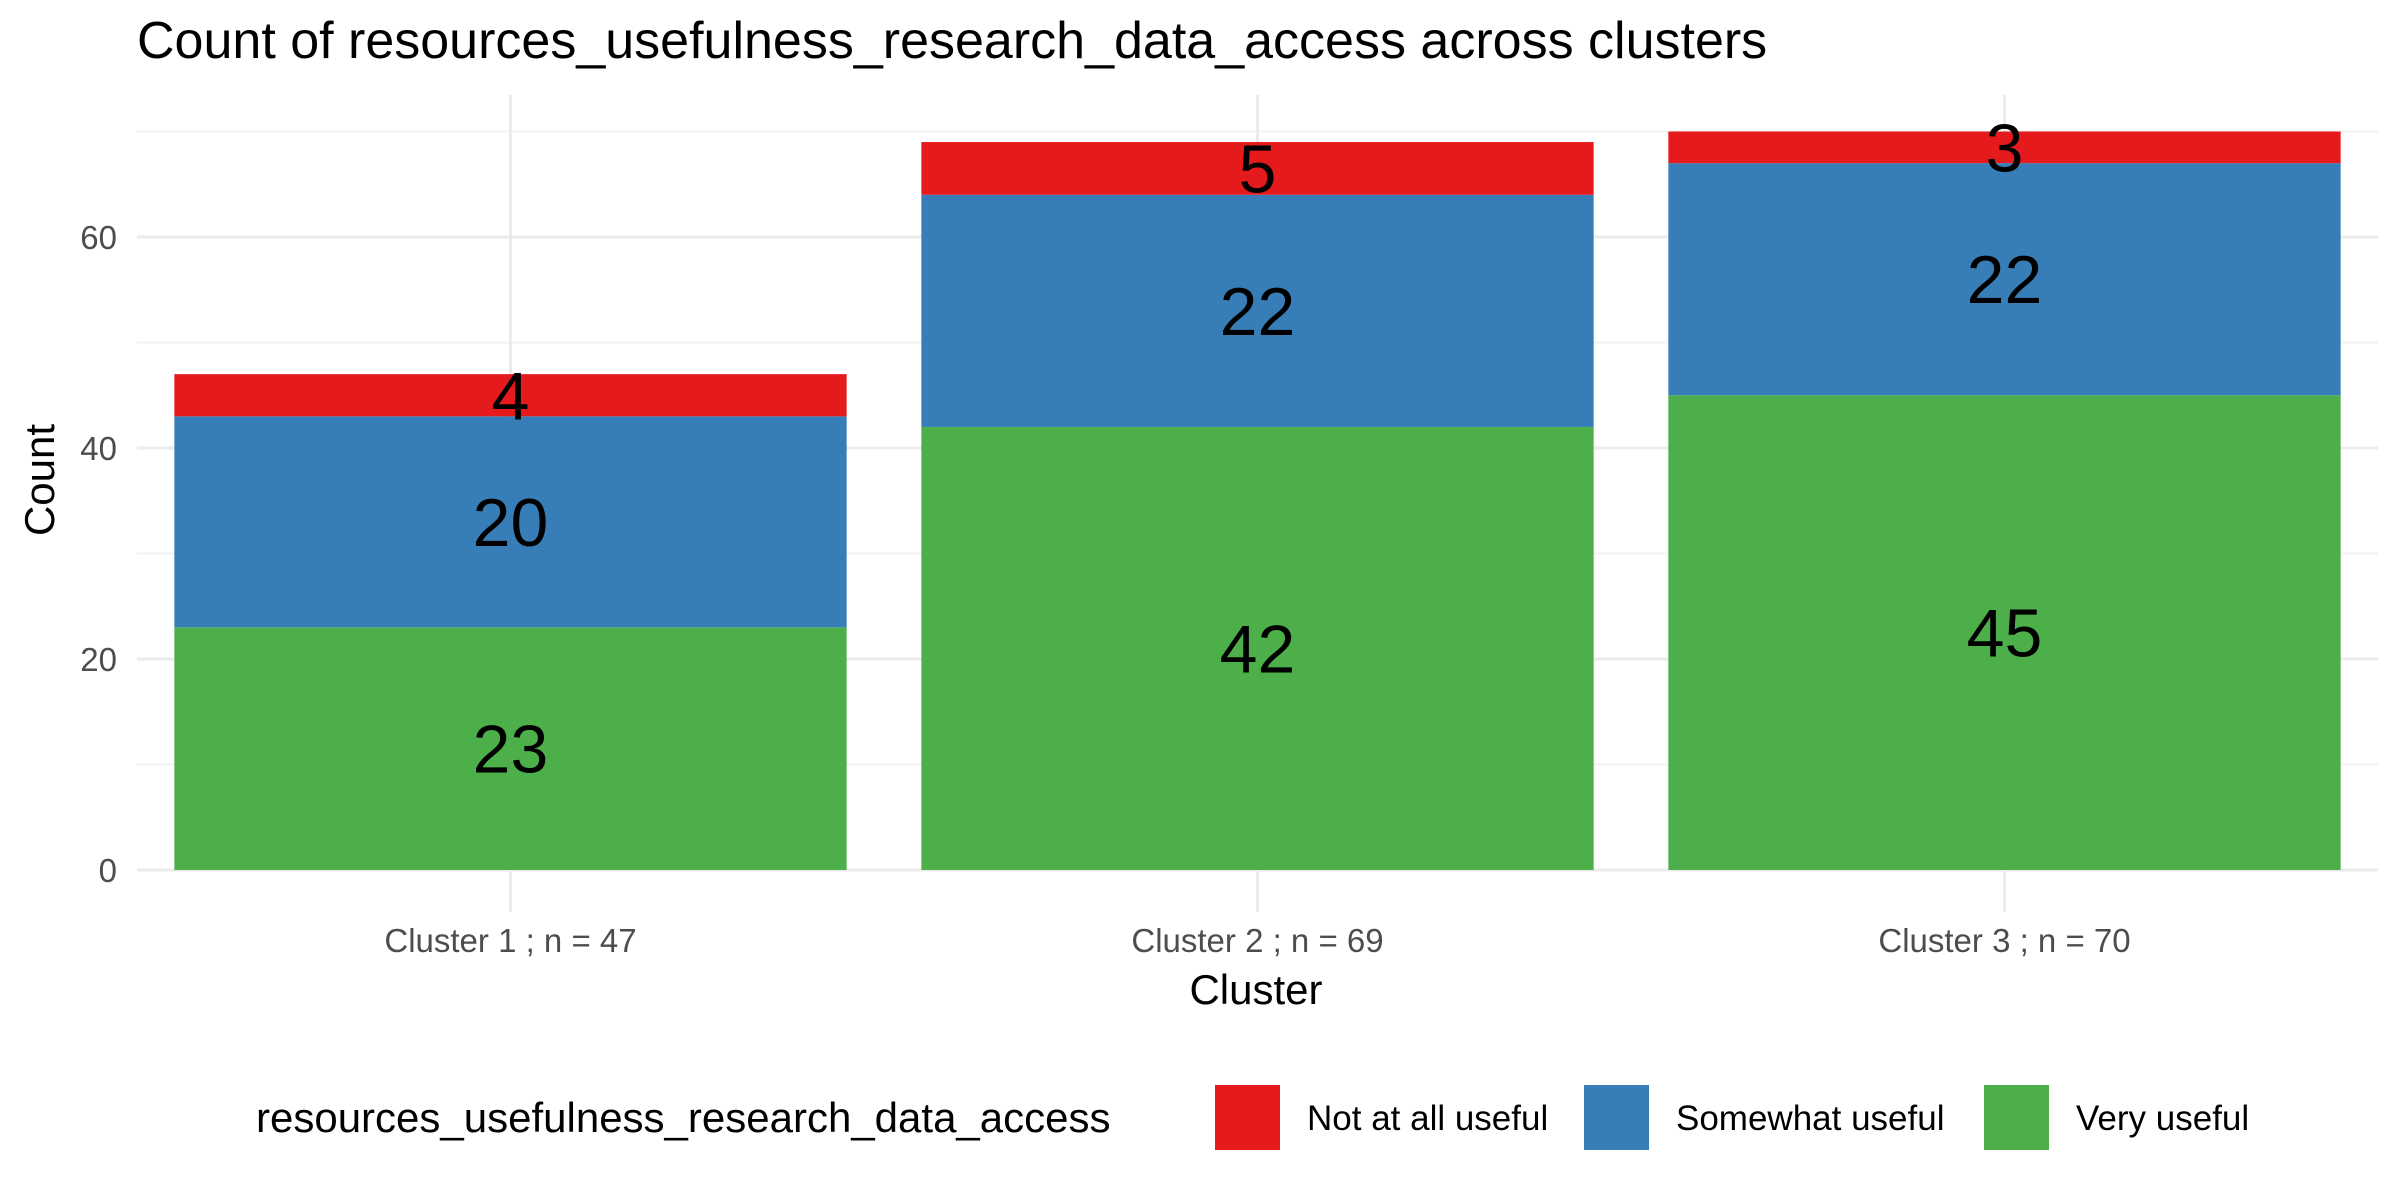 The width and height of the screenshot is (2400, 1200). I want to click on bar-value-label: 5, so click(1258, 169).